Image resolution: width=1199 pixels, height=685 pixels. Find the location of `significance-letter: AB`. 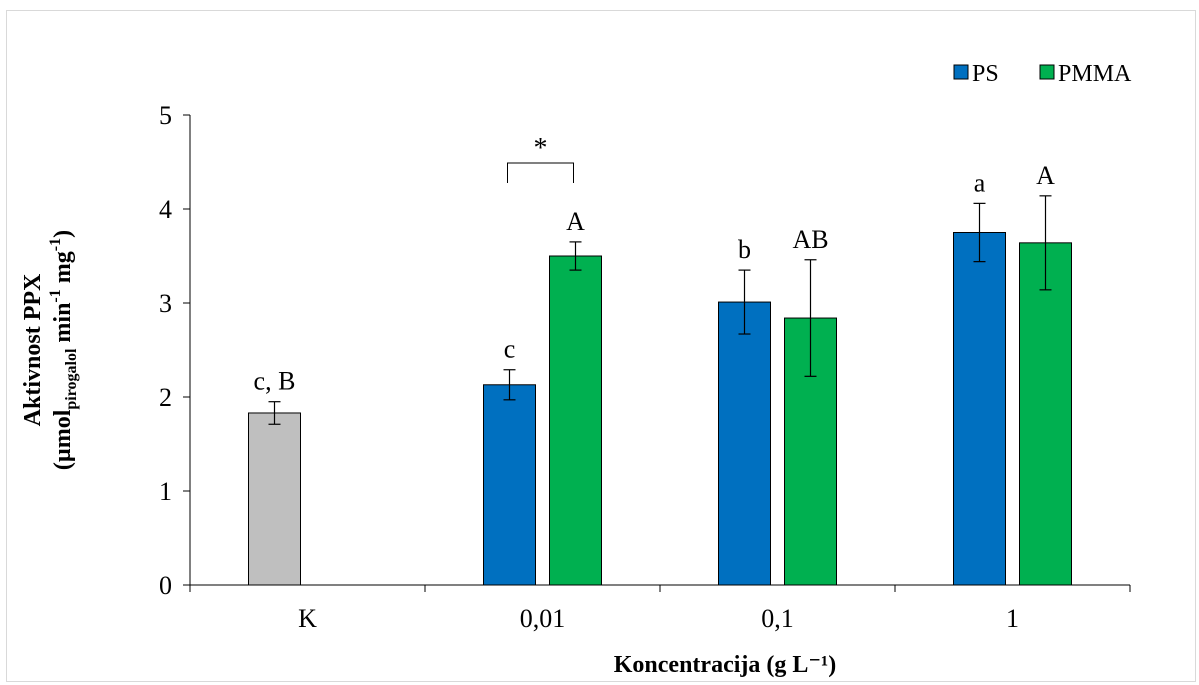

significance-letter: AB is located at coordinates (810, 239).